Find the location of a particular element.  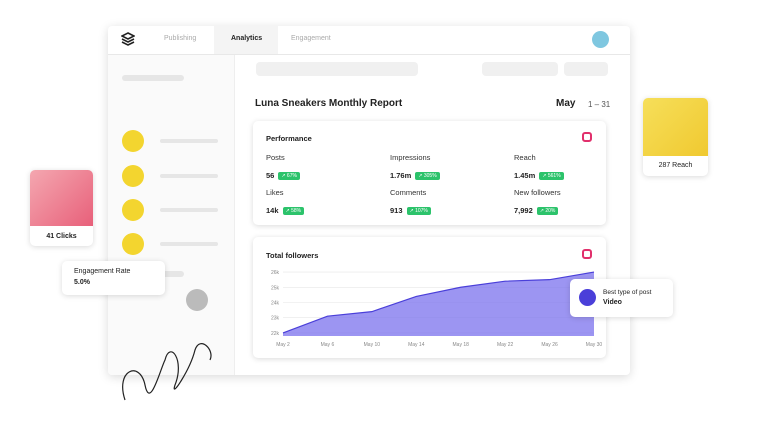

x-tick-label: May 14 is located at coordinates (416, 345).